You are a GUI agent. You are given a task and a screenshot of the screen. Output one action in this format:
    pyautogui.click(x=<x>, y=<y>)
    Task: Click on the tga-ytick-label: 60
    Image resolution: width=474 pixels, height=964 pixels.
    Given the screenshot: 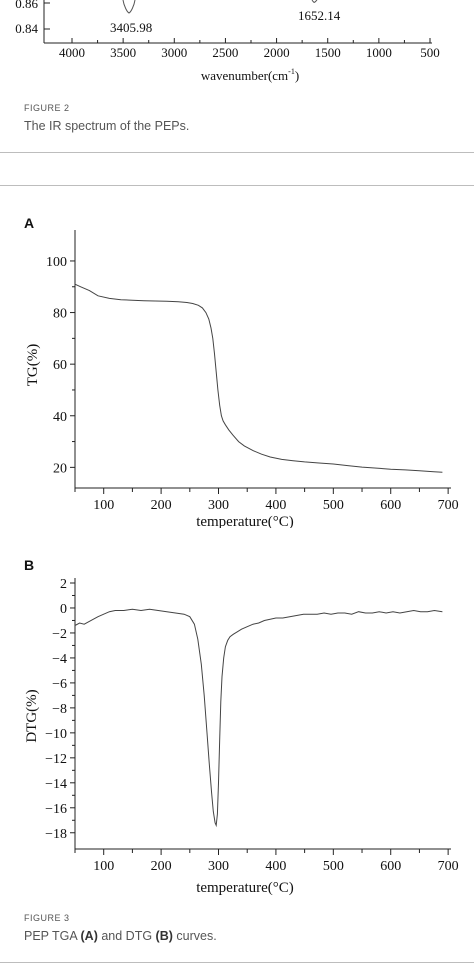 What is the action you would take?
    pyautogui.click(x=60, y=365)
    